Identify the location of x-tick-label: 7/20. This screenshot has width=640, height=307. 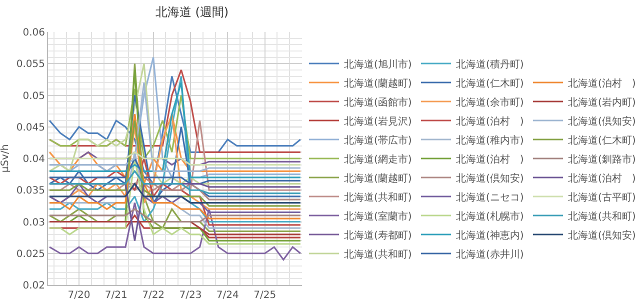
(79, 295).